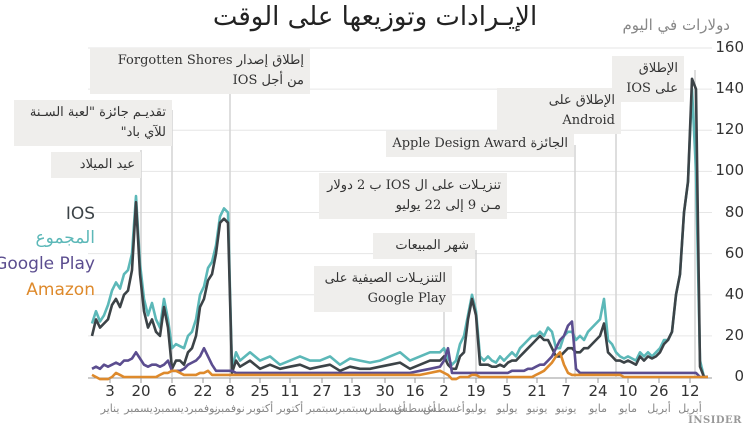 The width and height of the screenshot is (750, 430). Describe the element at coordinates (375, 17) in the screenshot. I see `chart-title: الإيـرادات وتوزيعها على الوقت` at that location.